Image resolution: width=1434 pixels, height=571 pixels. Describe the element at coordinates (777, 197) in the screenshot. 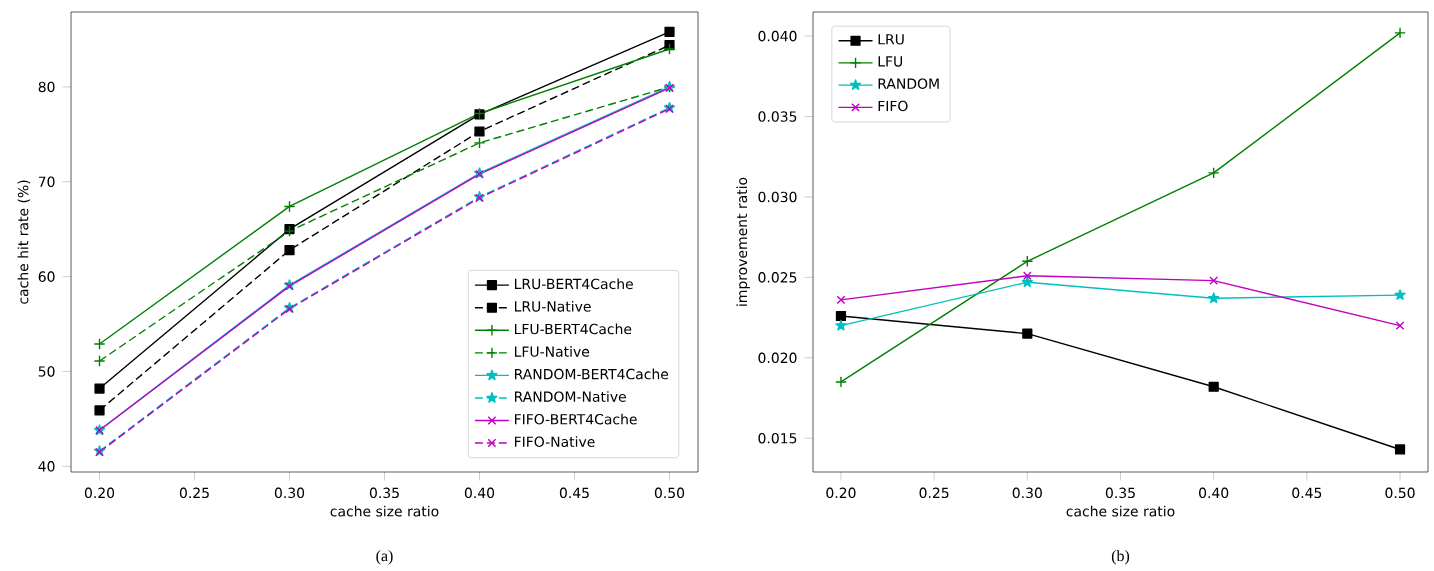

I see `y-tick-label: 0.030` at that location.